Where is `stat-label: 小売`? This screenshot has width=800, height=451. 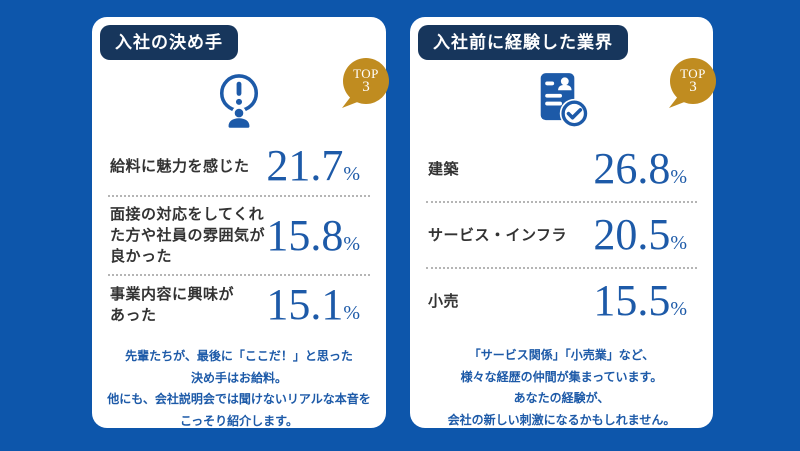 stat-label: 小売 is located at coordinates (444, 301).